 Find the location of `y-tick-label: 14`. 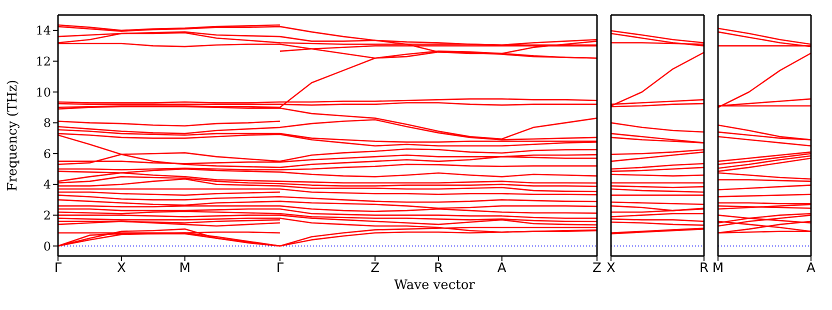

y-tick-label: 14 is located at coordinates (44, 31).